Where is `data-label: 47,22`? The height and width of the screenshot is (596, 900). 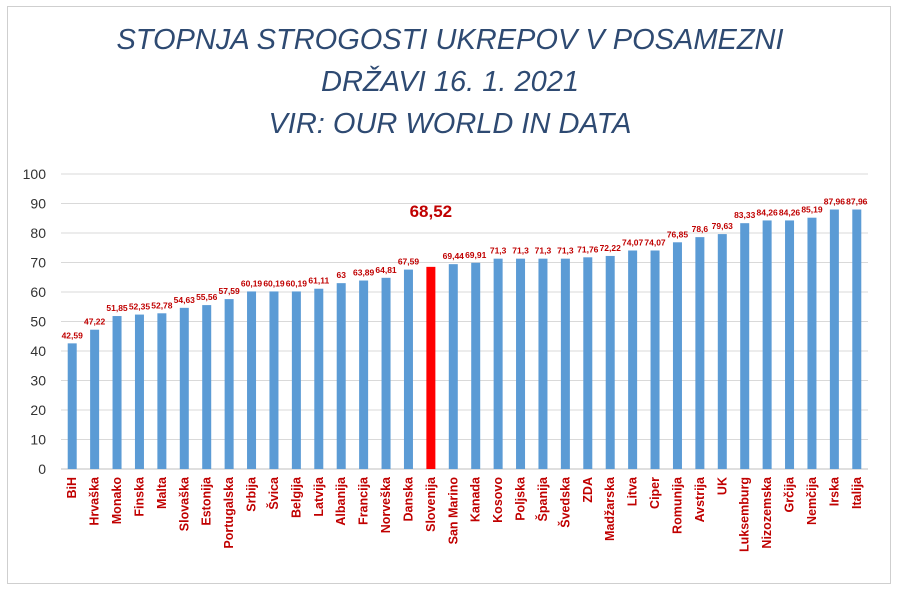
data-label: 47,22 is located at coordinates (95, 322).